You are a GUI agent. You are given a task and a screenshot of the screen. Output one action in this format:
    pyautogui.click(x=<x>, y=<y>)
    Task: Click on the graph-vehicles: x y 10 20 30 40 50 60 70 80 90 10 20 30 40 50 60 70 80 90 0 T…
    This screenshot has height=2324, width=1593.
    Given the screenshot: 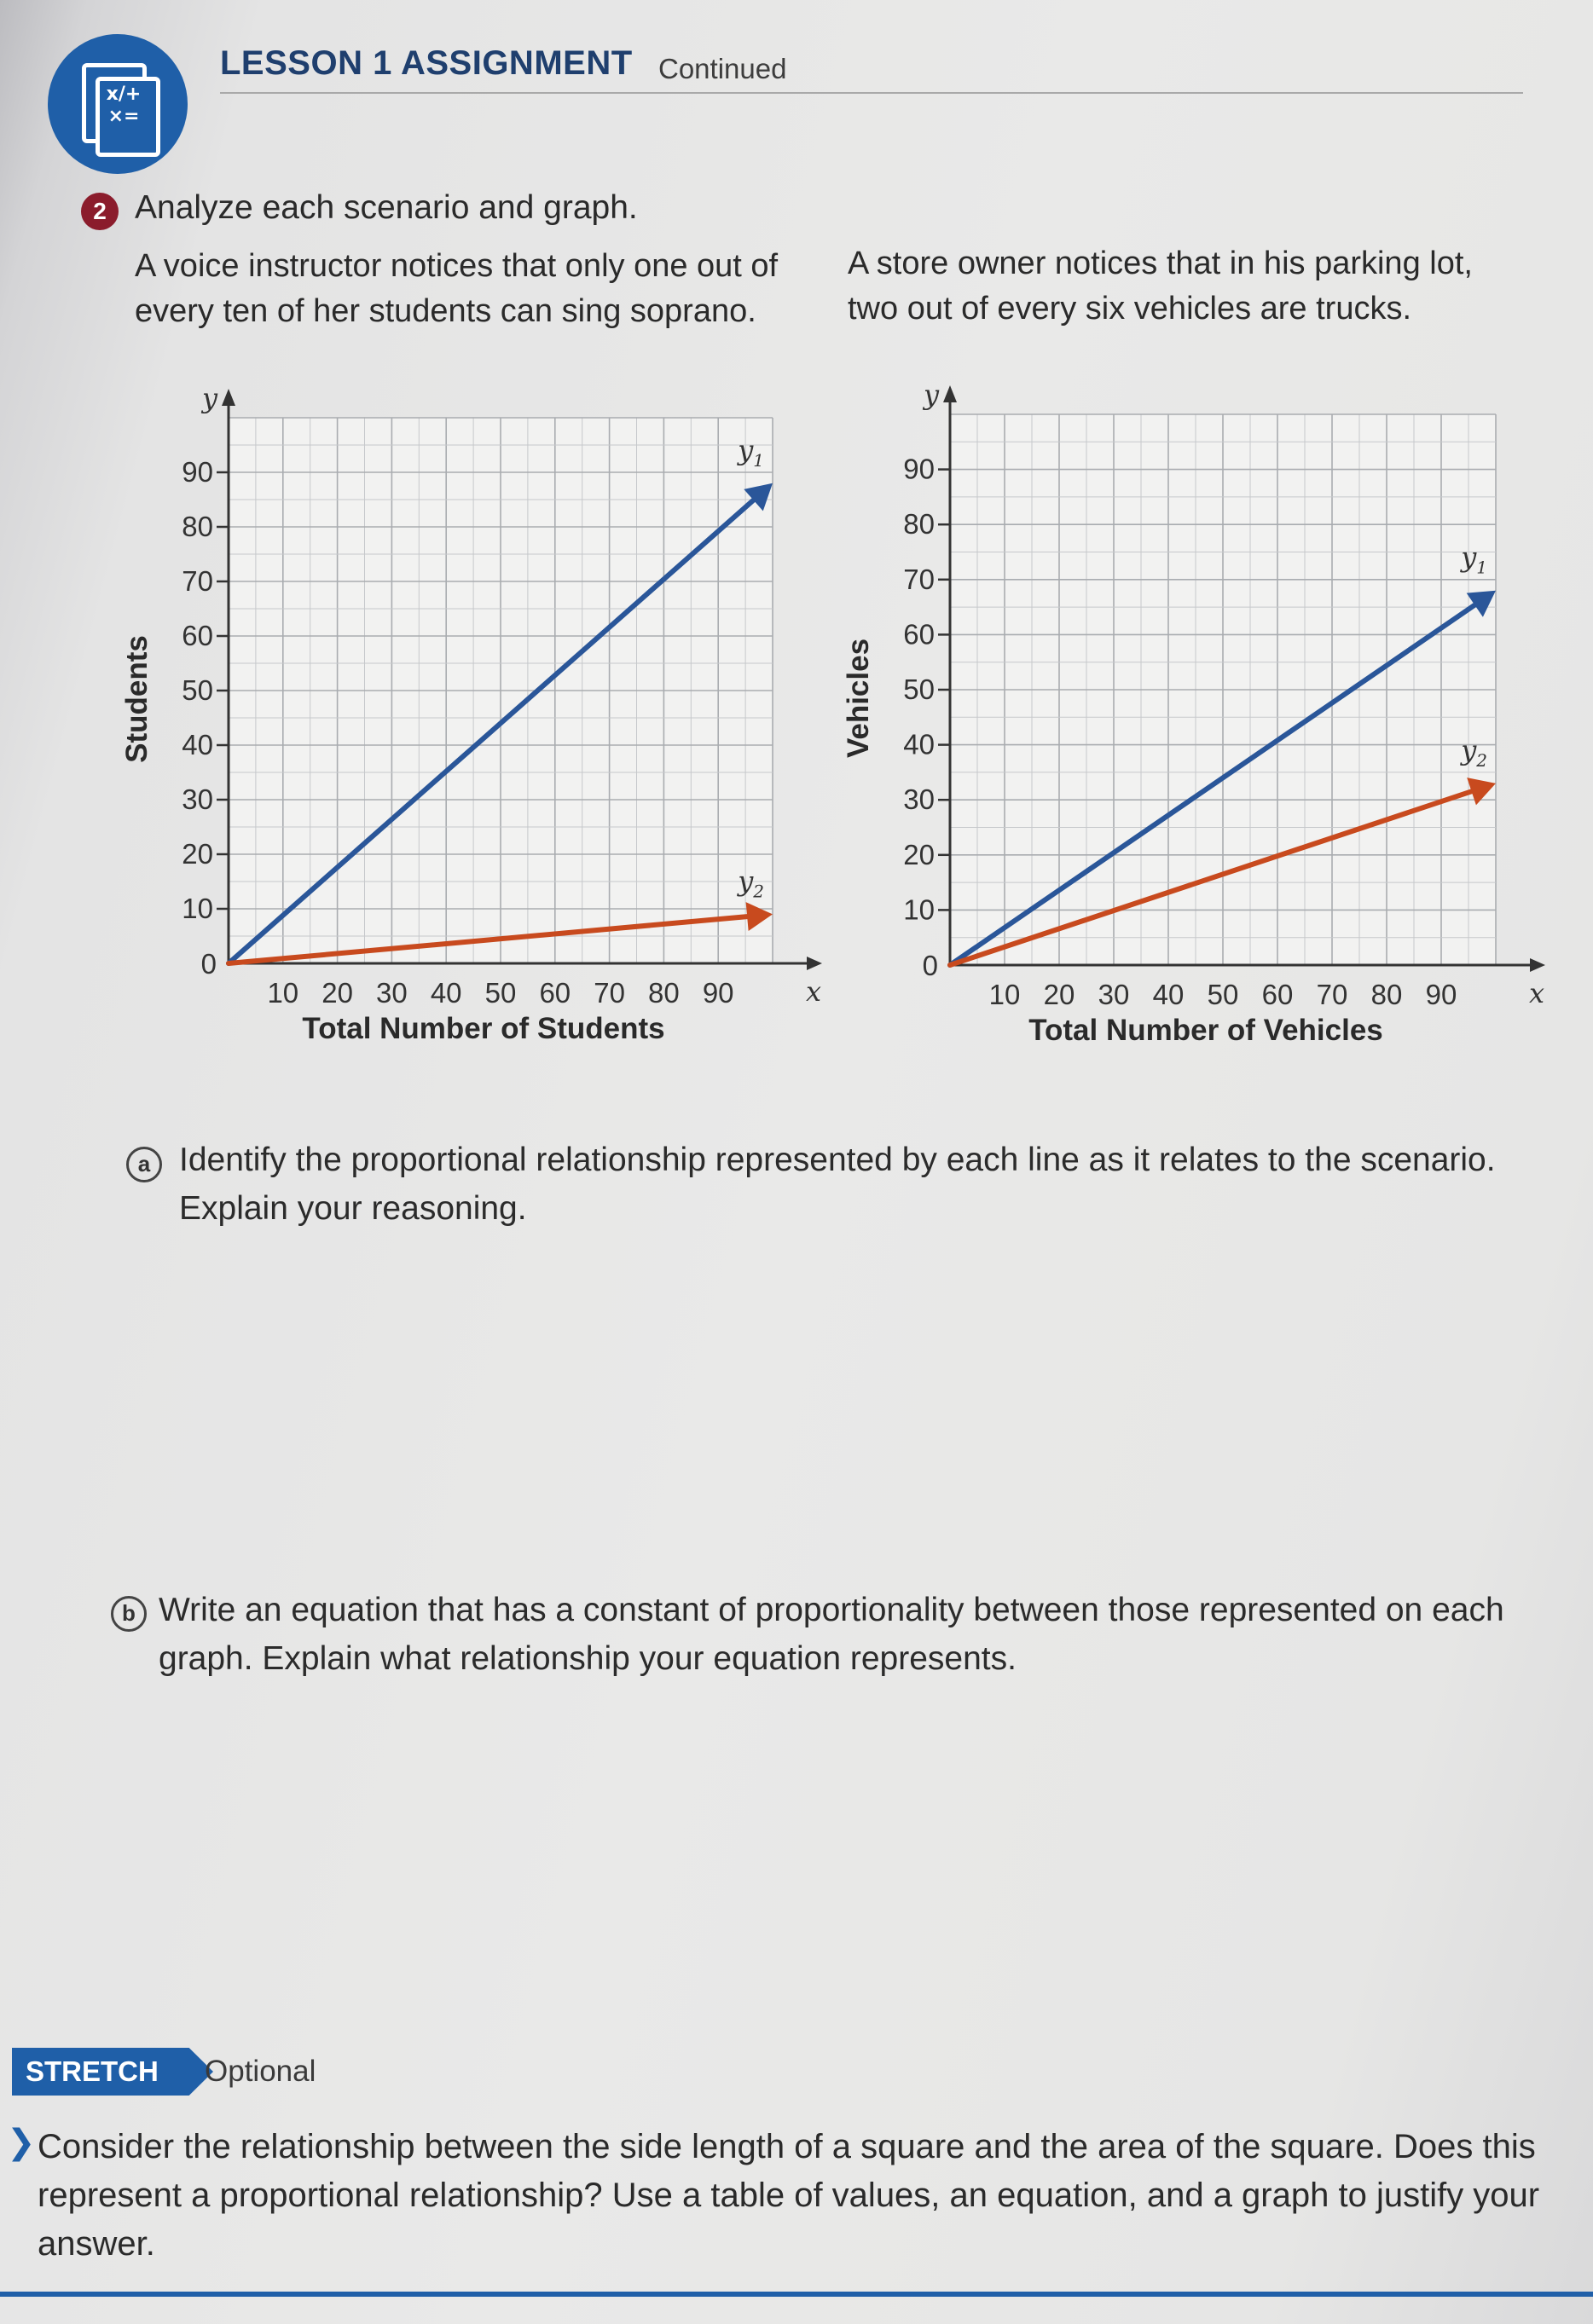 What is the action you would take?
    pyautogui.click(x=1193, y=713)
    